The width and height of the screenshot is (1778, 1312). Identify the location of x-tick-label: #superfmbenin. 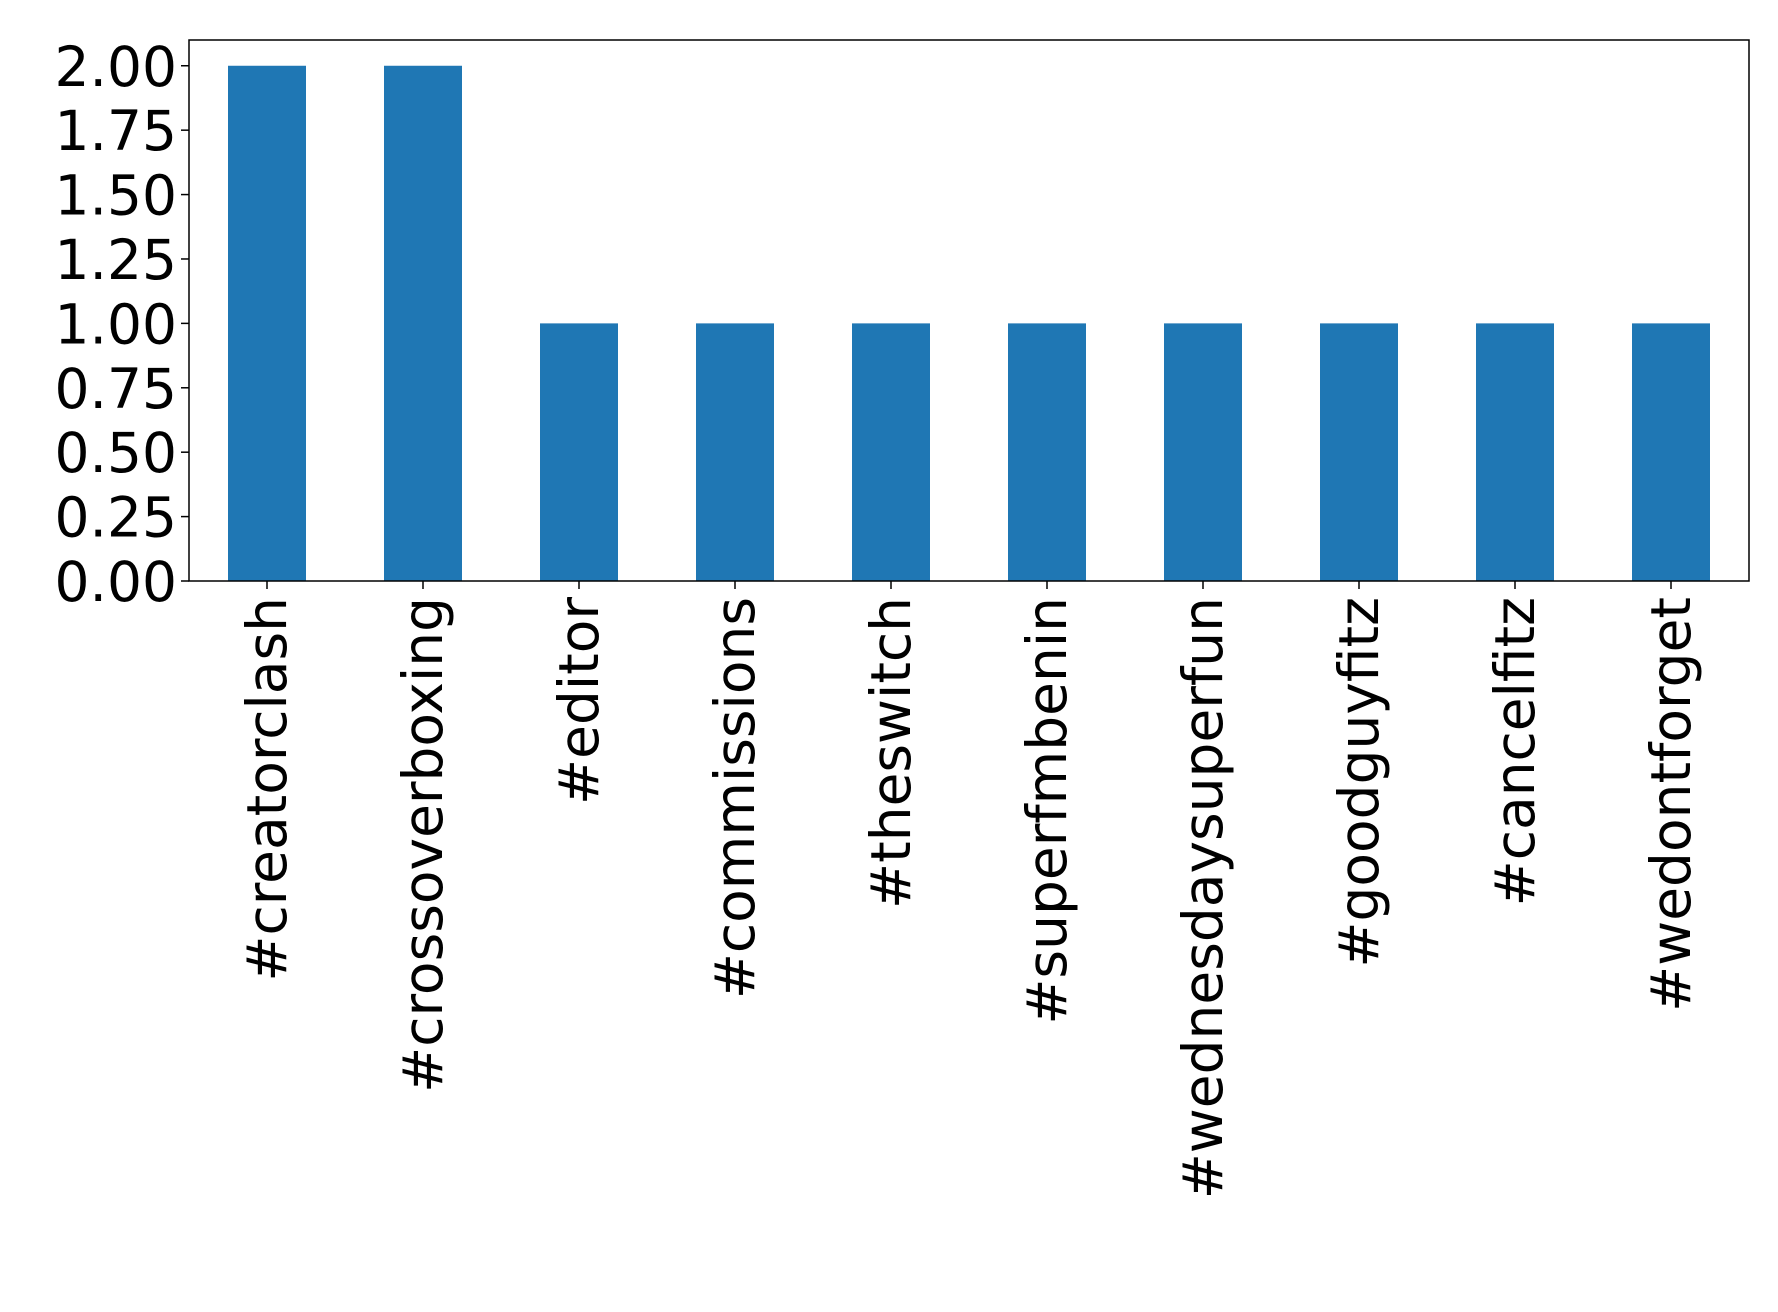
(1047, 811).